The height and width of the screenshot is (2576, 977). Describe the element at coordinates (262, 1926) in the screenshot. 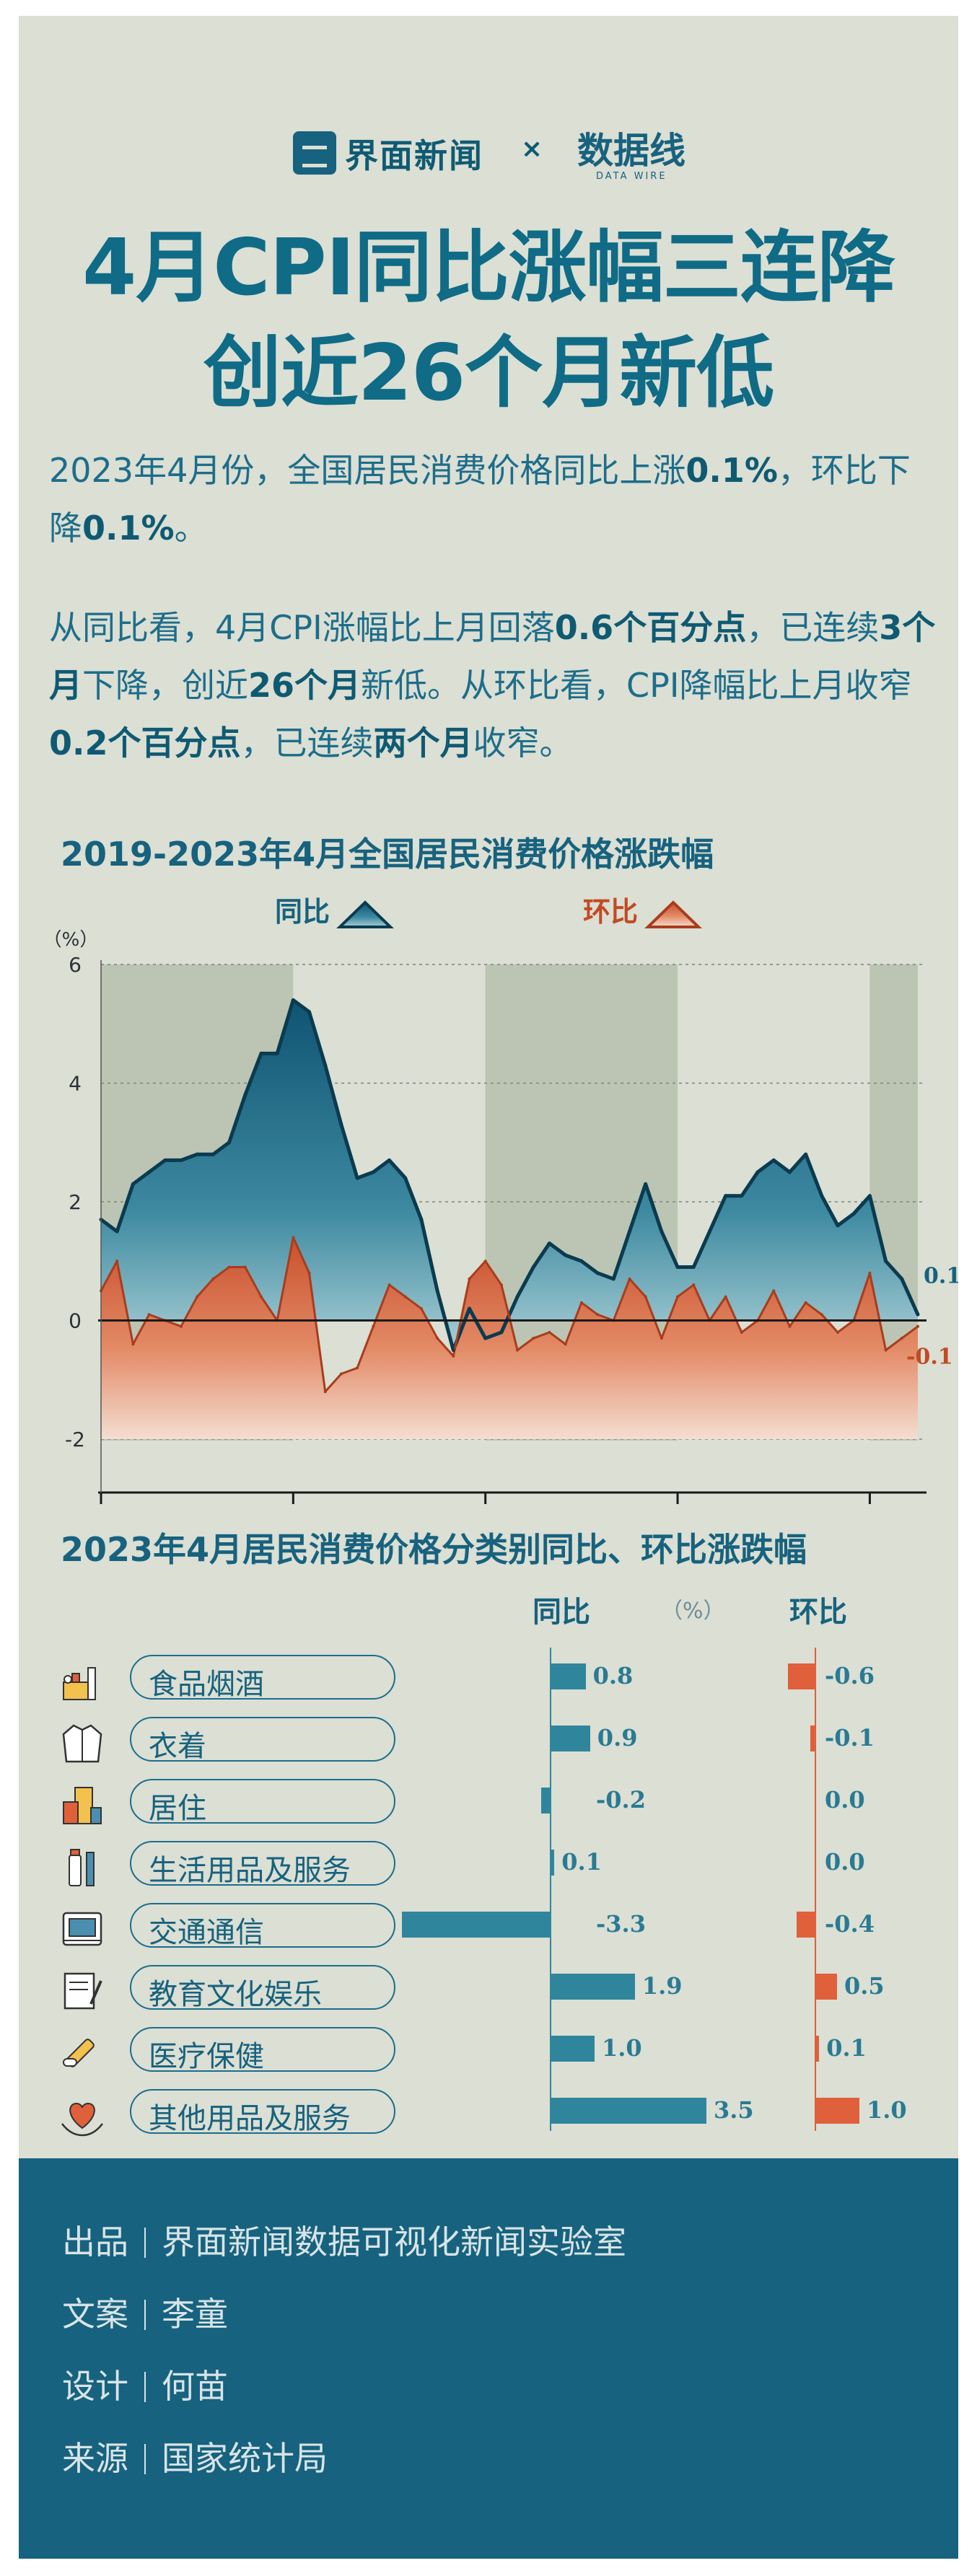

I see `category-pill: 交通通信` at that location.